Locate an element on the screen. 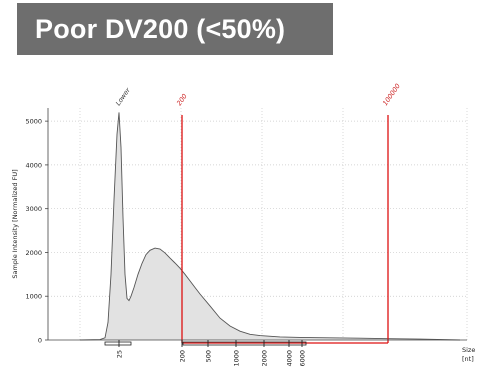 The height and width of the screenshot is (375, 477). x-tick-label: 1000 is located at coordinates (237, 358).